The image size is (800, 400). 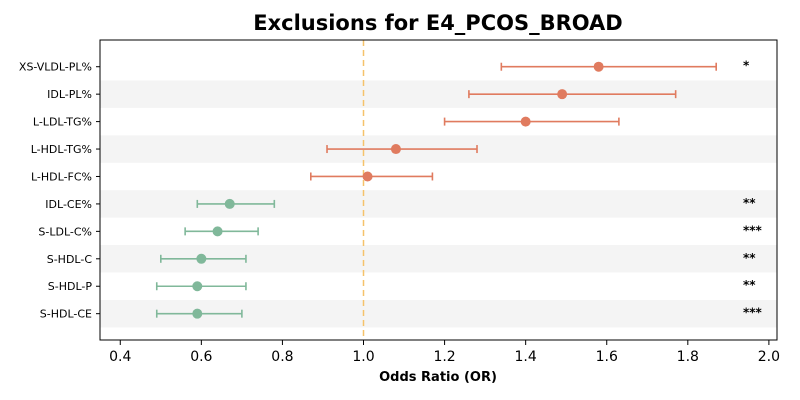 What do you see at coordinates (753, 189) in the screenshot?
I see `significance-labels: *************` at bounding box center [753, 189].